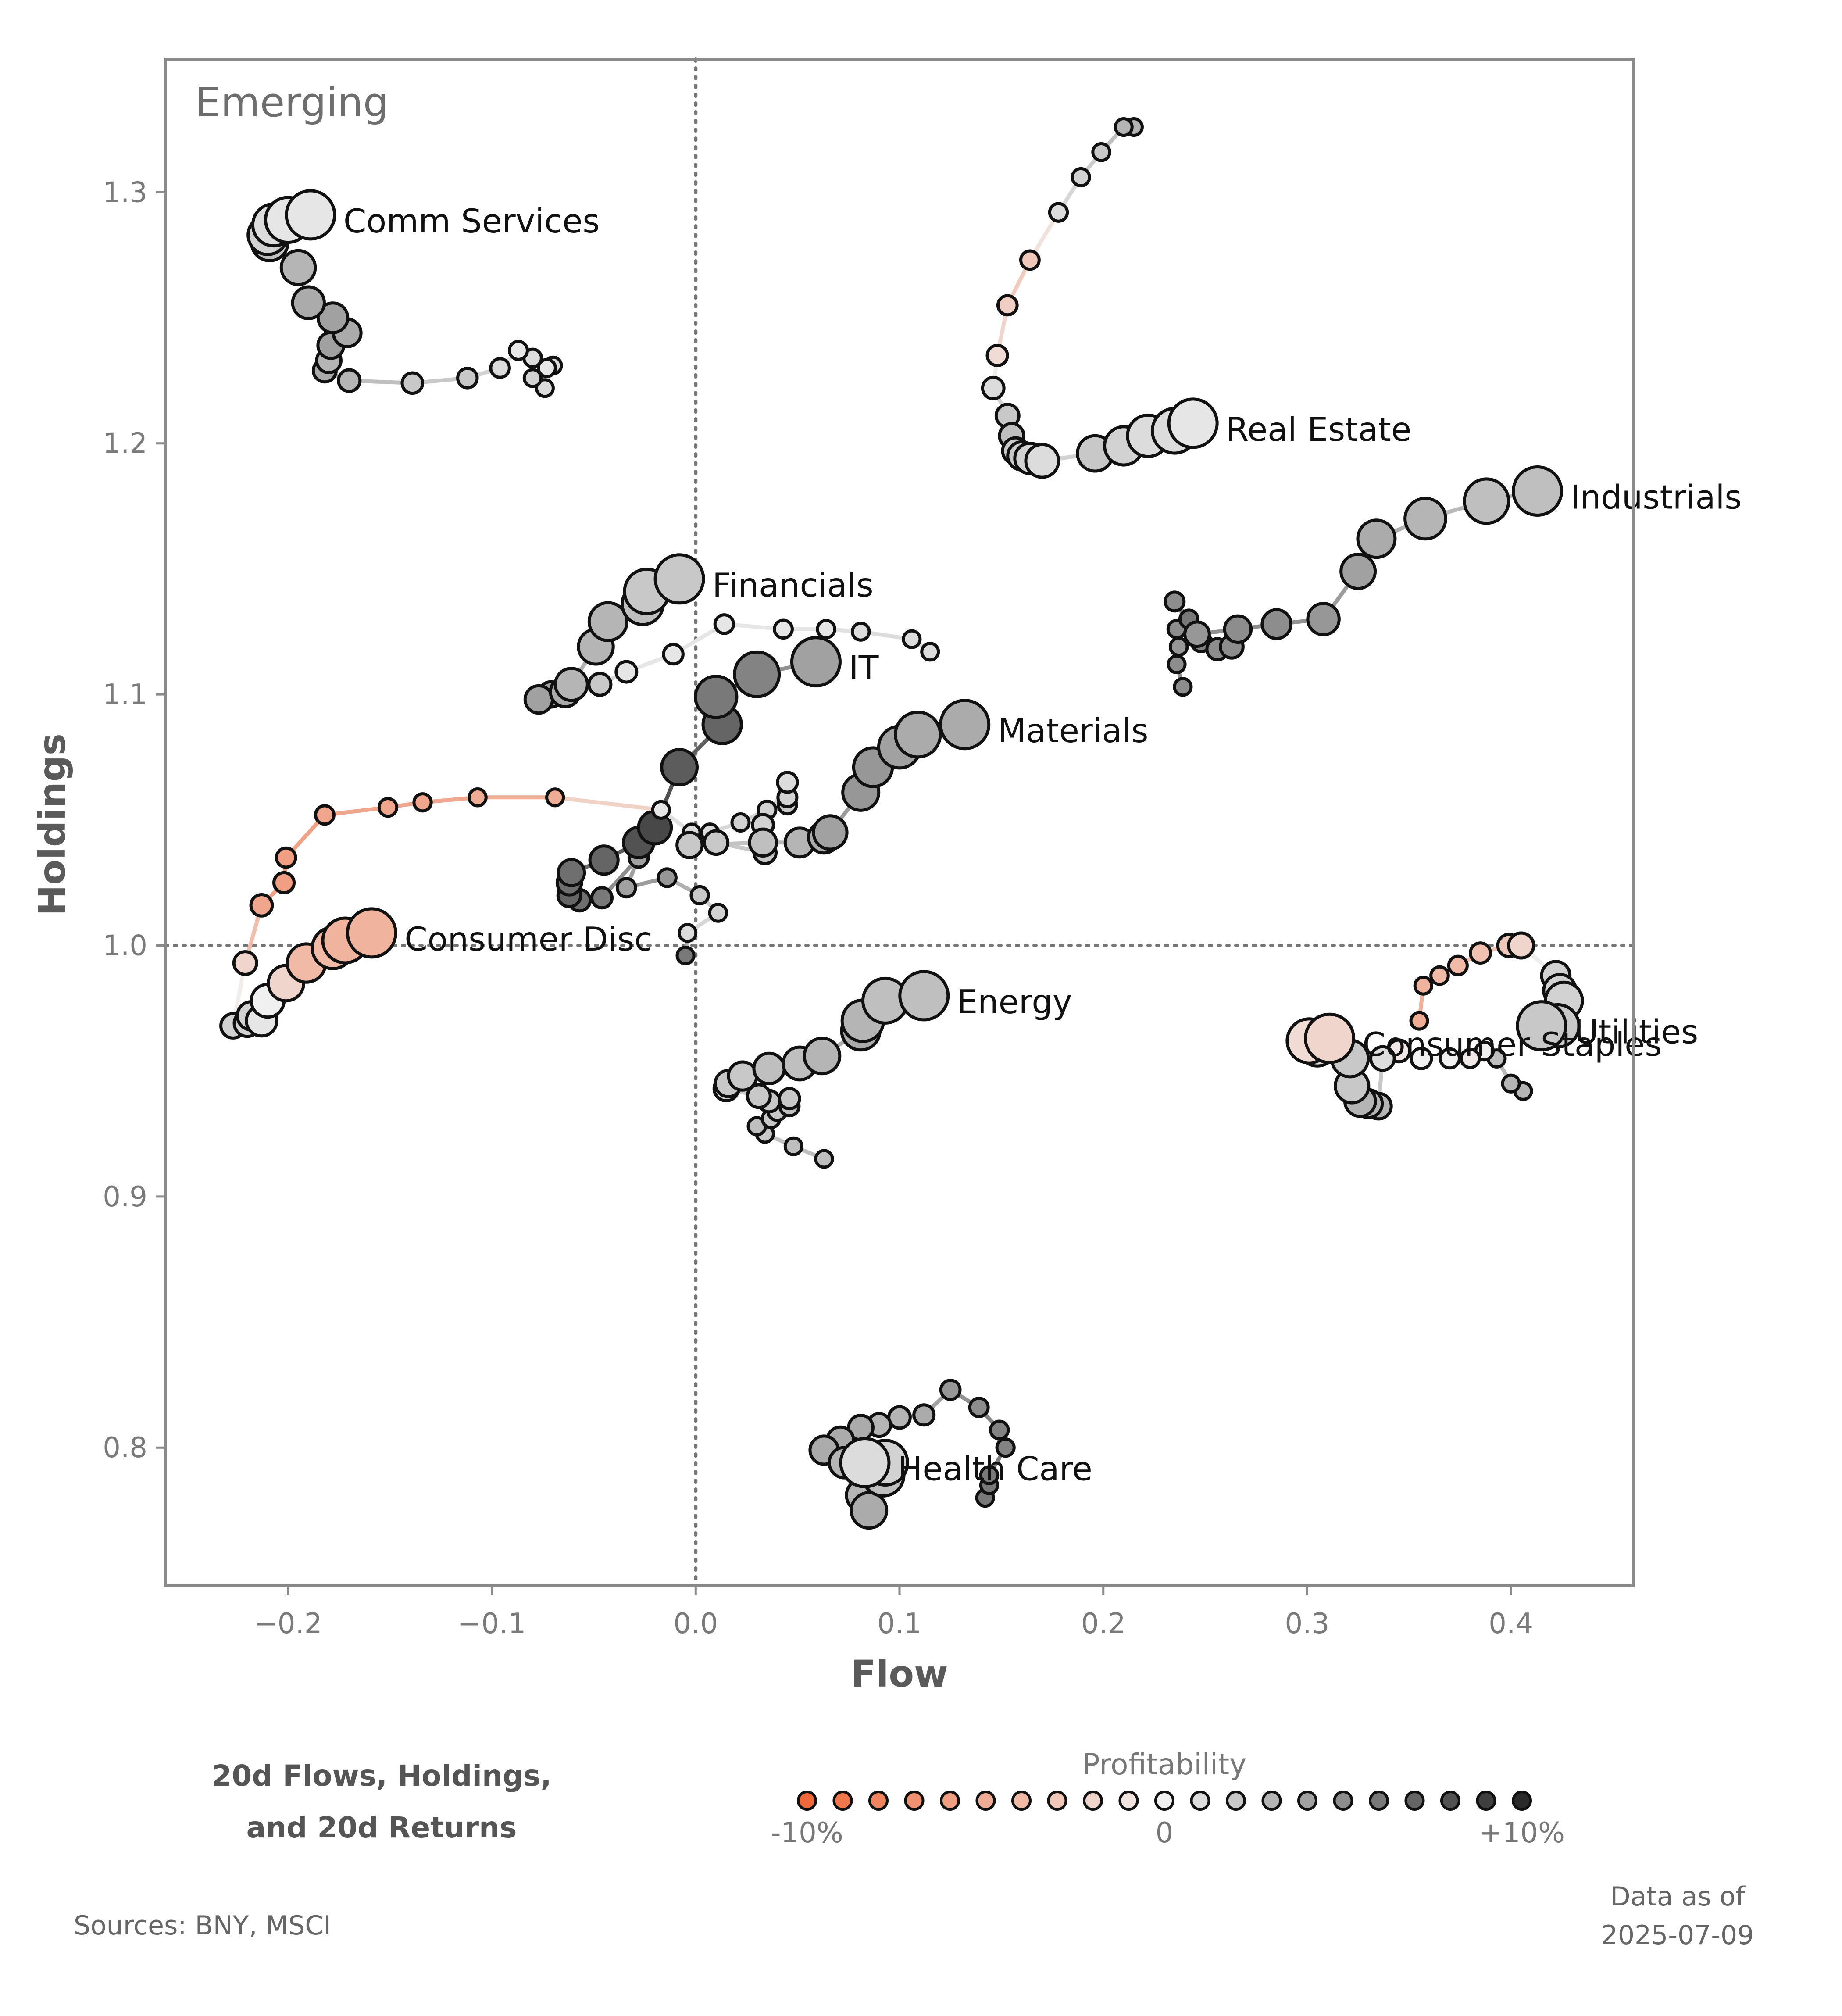 Image resolution: width=1842 pixels, height=2016 pixels. I want to click on colorbar-dots, so click(1165, 1801).